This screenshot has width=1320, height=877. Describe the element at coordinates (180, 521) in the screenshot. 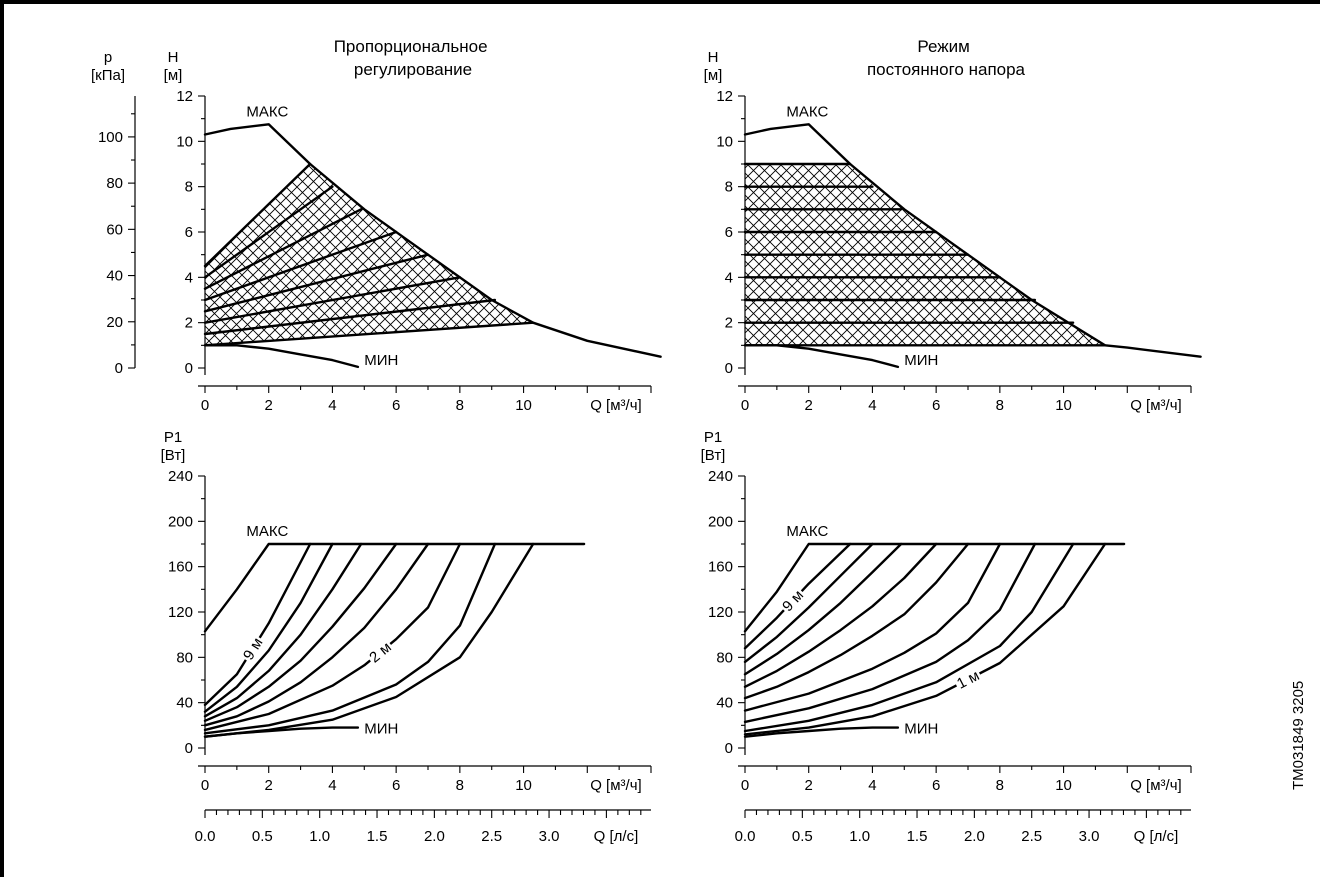

I see `y-tick-label: 200` at that location.